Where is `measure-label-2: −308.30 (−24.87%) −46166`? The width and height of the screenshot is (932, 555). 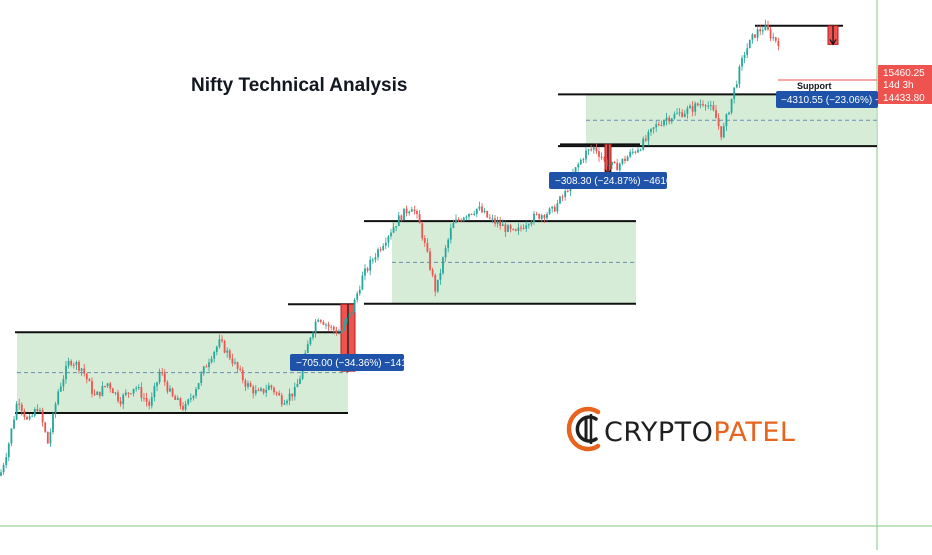
measure-label-2: −308.30 (−24.87%) −46166 is located at coordinates (613, 180).